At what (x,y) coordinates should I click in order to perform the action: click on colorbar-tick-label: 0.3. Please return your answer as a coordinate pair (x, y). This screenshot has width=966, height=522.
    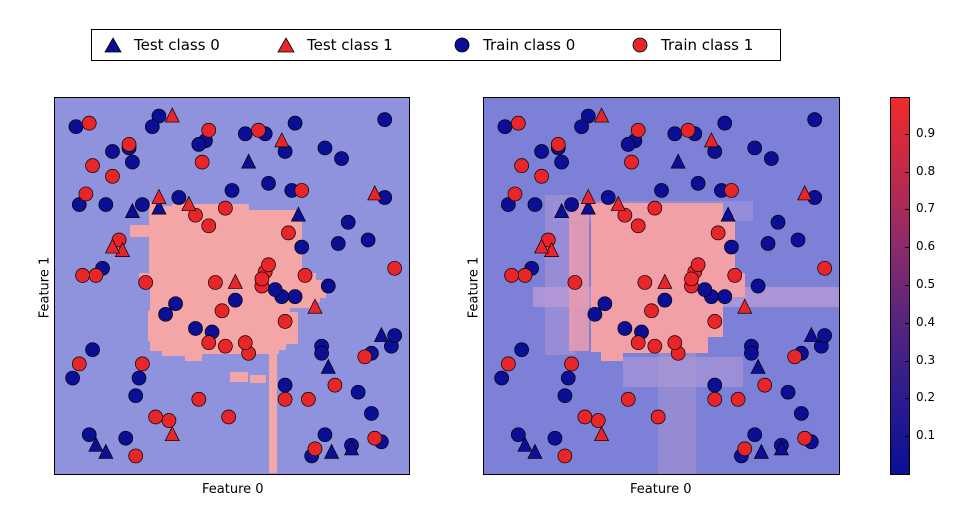
    Looking at the image, I should click on (919, 360).